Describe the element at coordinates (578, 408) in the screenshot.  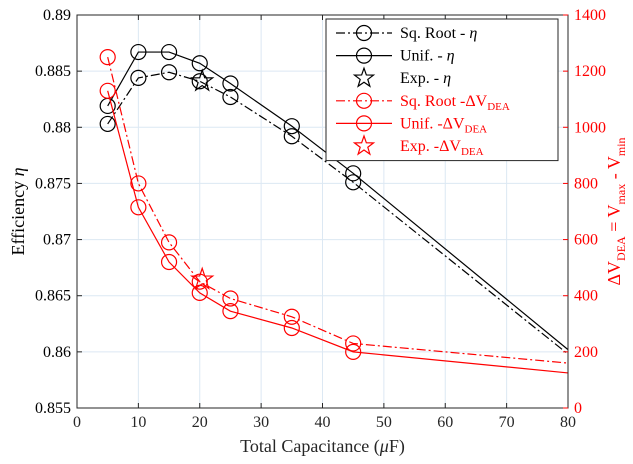
I see `y-right-tick-label: 0` at that location.